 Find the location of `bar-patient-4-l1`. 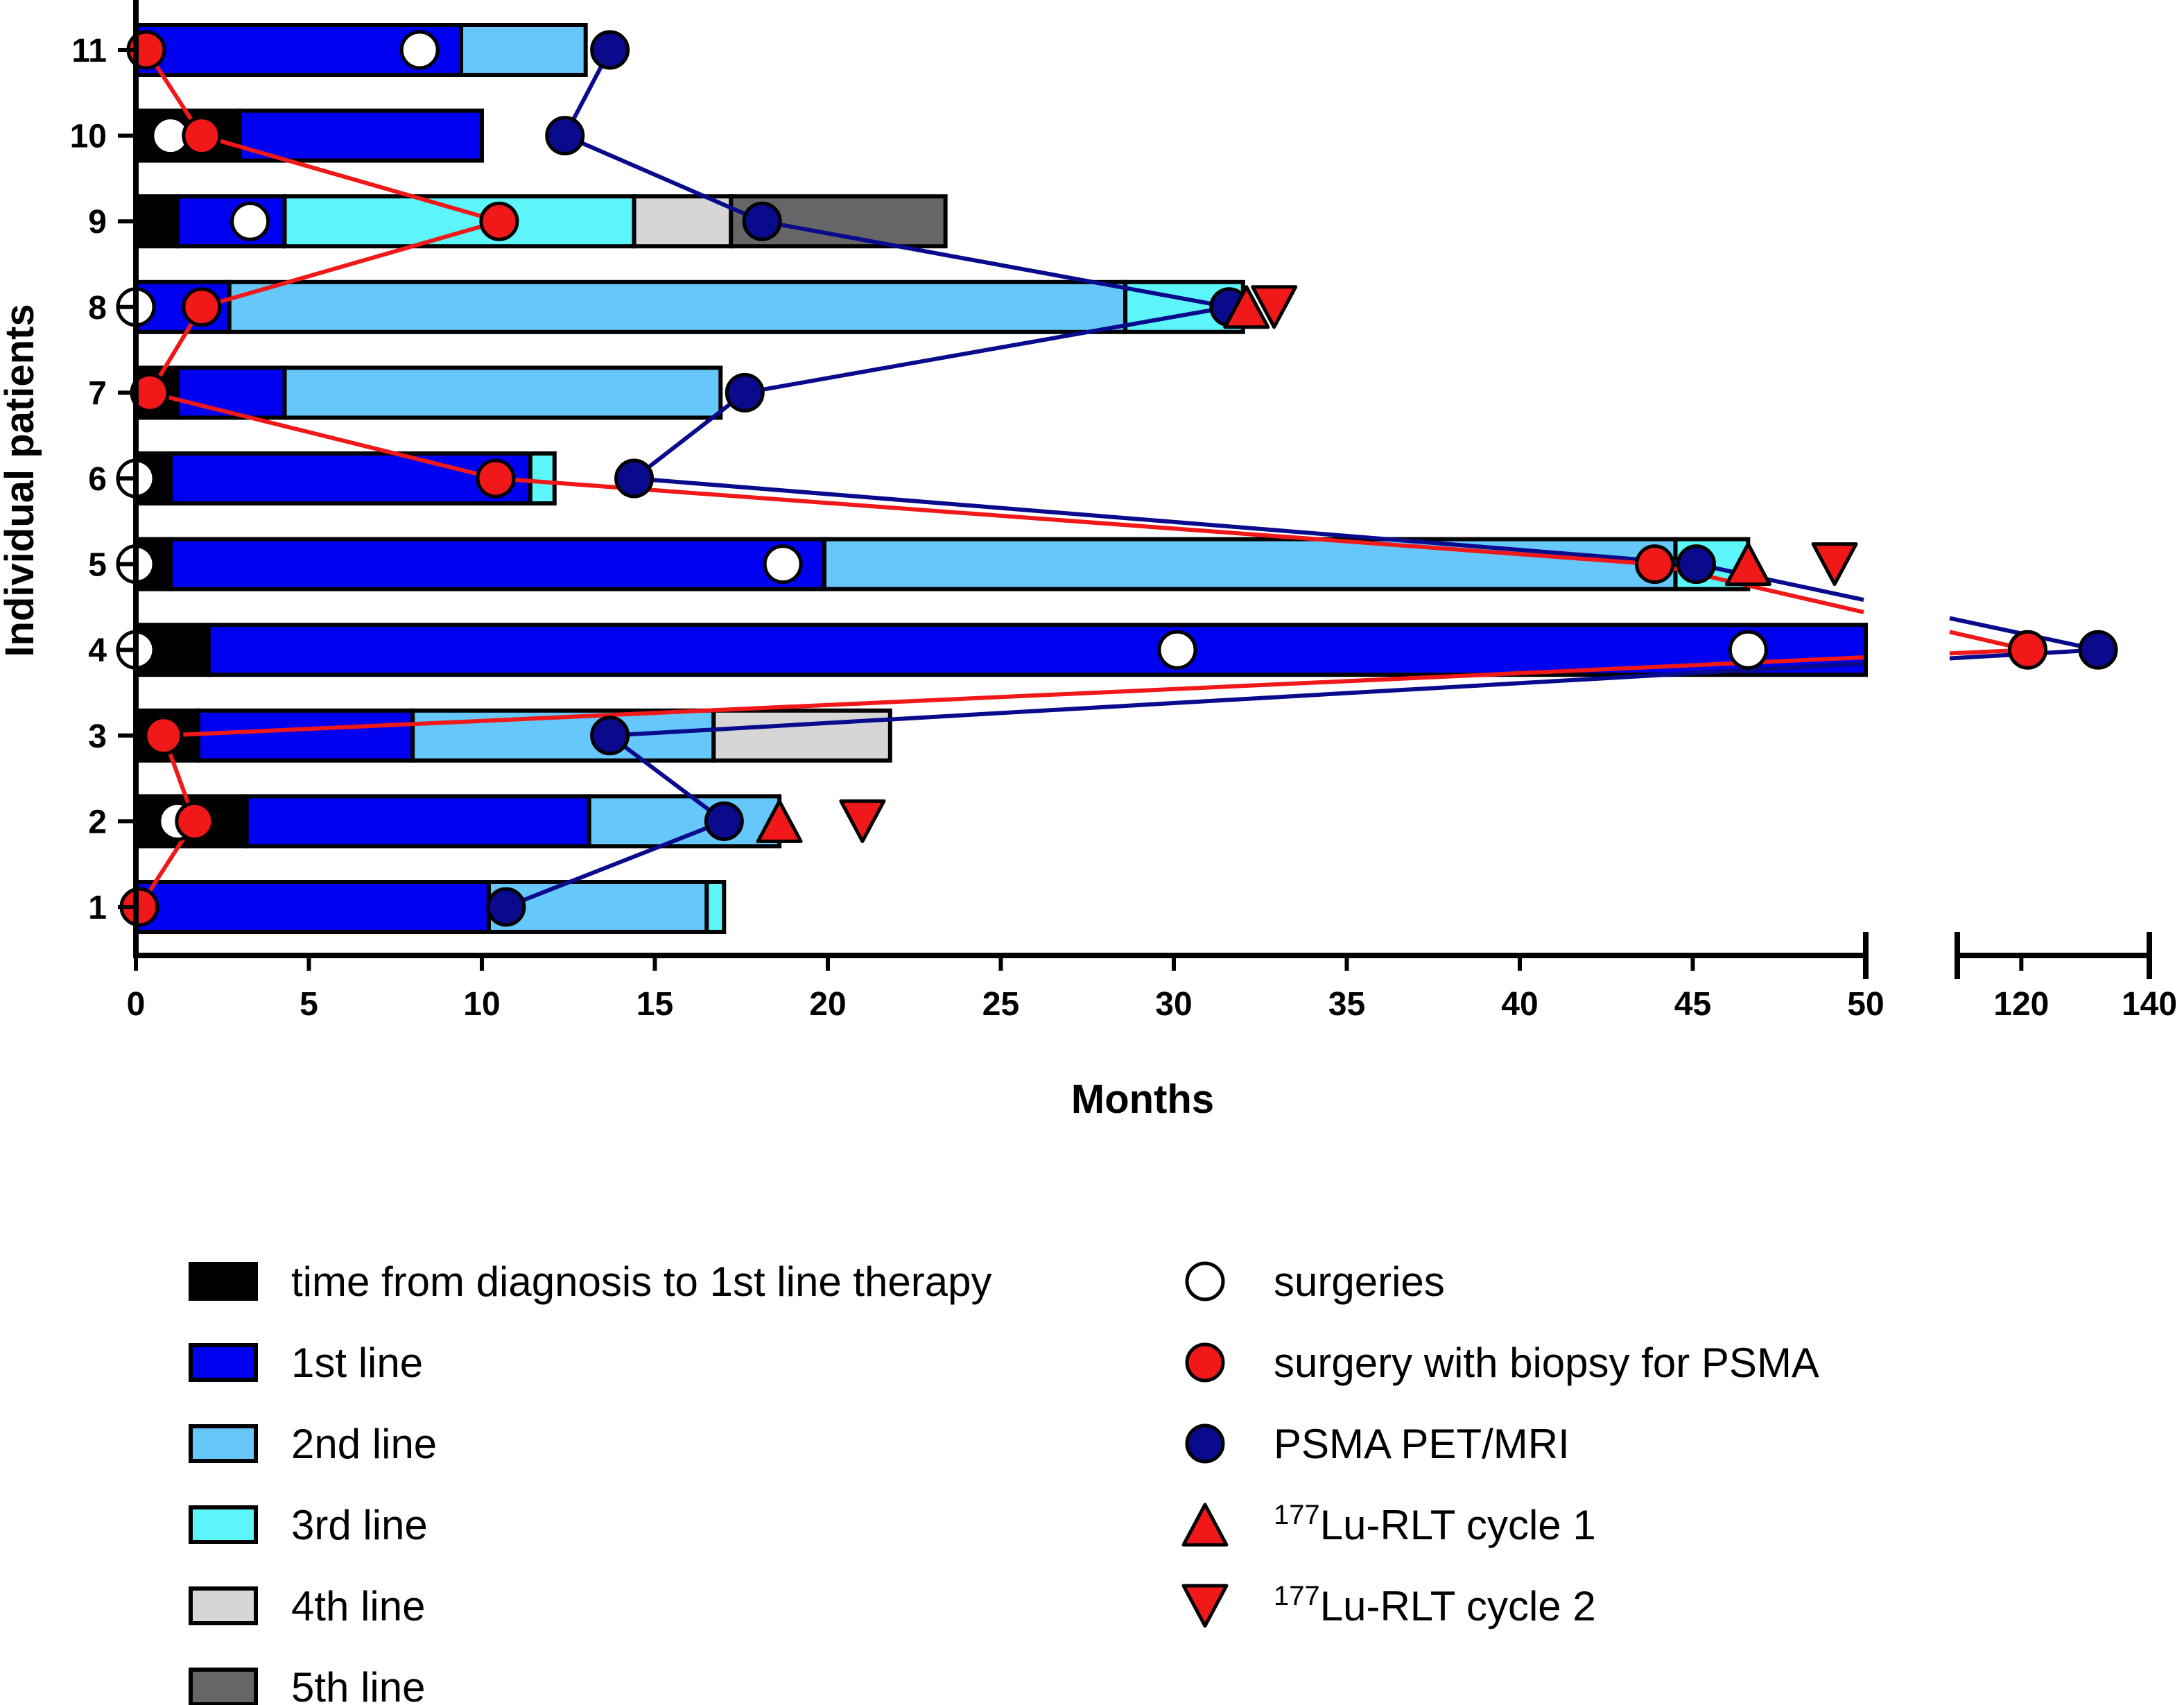

bar-patient-4-l1 is located at coordinates (1037, 650).